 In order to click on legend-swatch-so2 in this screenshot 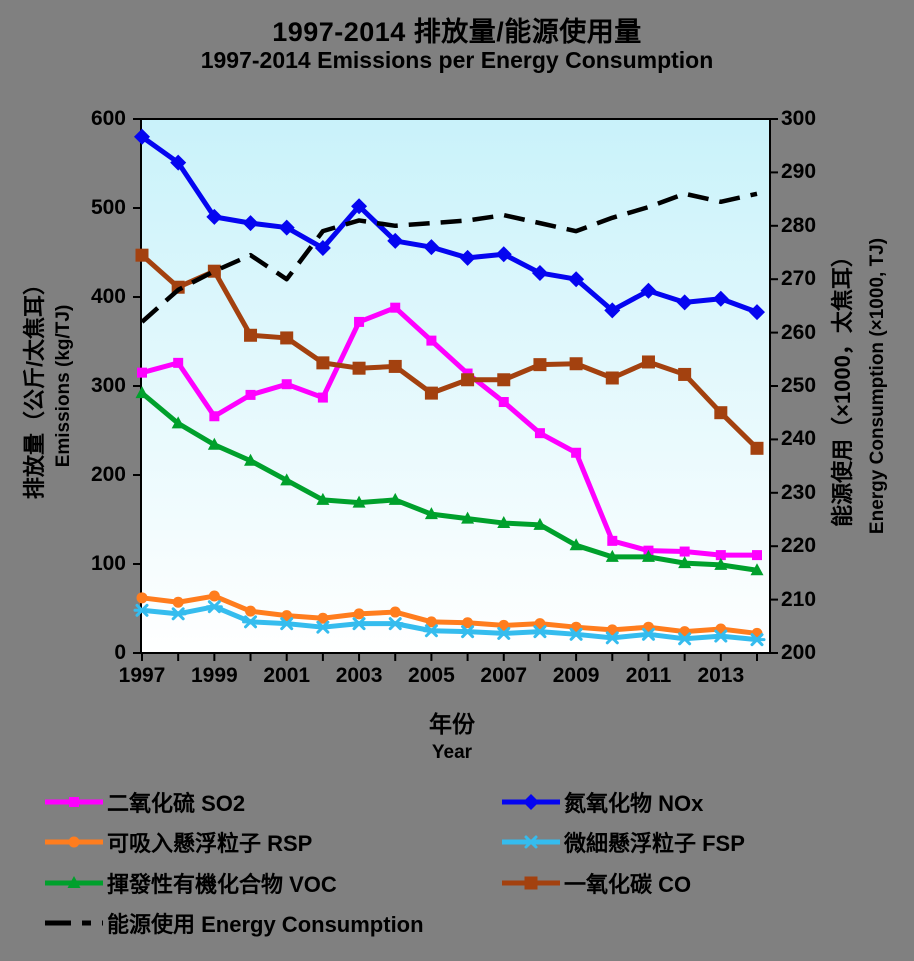, I will do `click(74, 802)`.